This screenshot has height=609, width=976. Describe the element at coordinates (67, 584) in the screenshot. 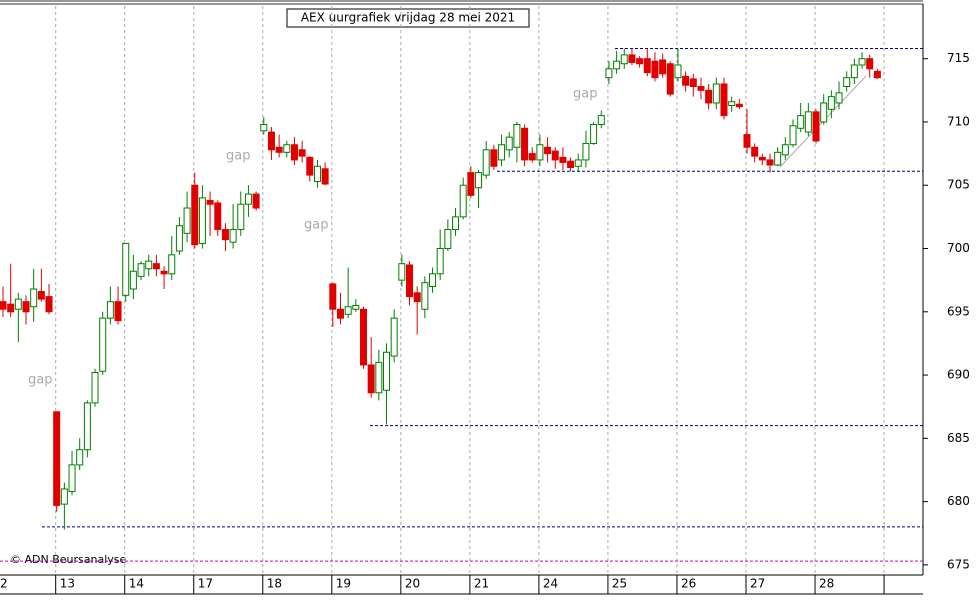

I see `x-tick-label: 13` at that location.